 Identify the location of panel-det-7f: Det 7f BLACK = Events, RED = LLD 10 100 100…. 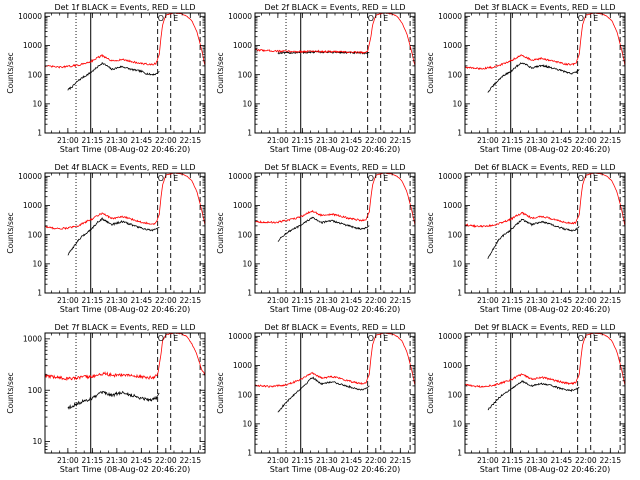
(106, 398).